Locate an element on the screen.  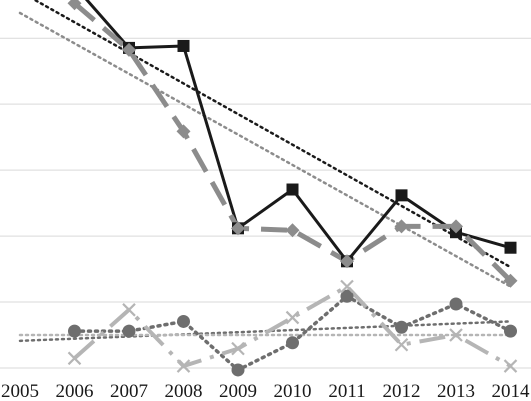
x-tick-label: 2014 is located at coordinates (511, 391).